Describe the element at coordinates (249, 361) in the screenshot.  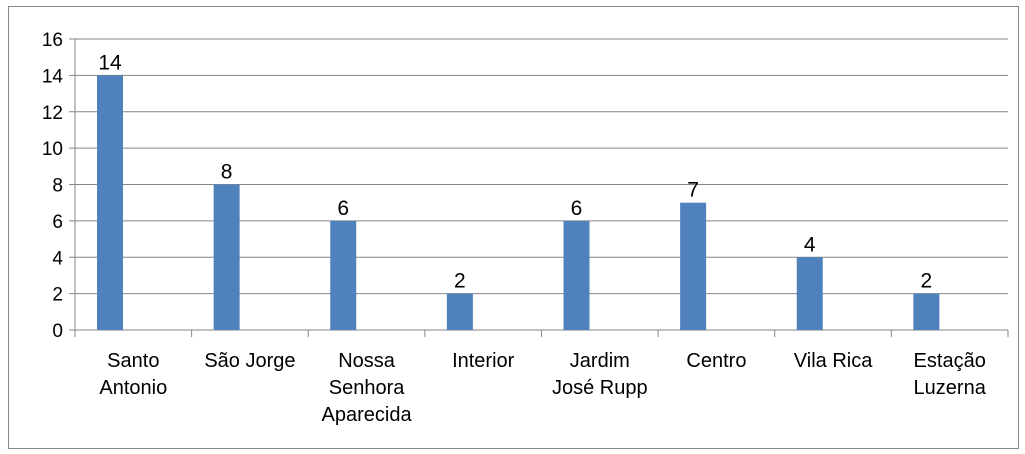
I see `x-category-label: São Jorge` at that location.